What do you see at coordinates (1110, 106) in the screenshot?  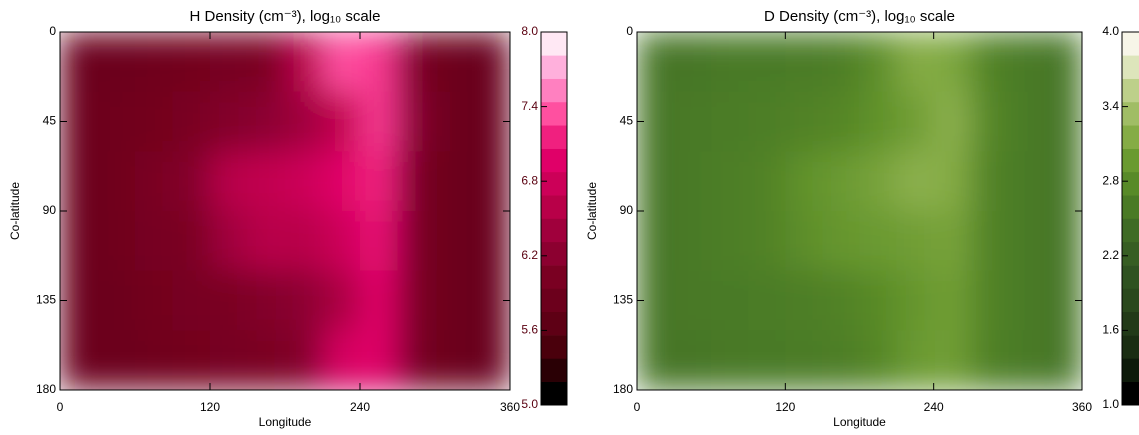 I see `colorbar-tick-label: 3.4` at bounding box center [1110, 106].